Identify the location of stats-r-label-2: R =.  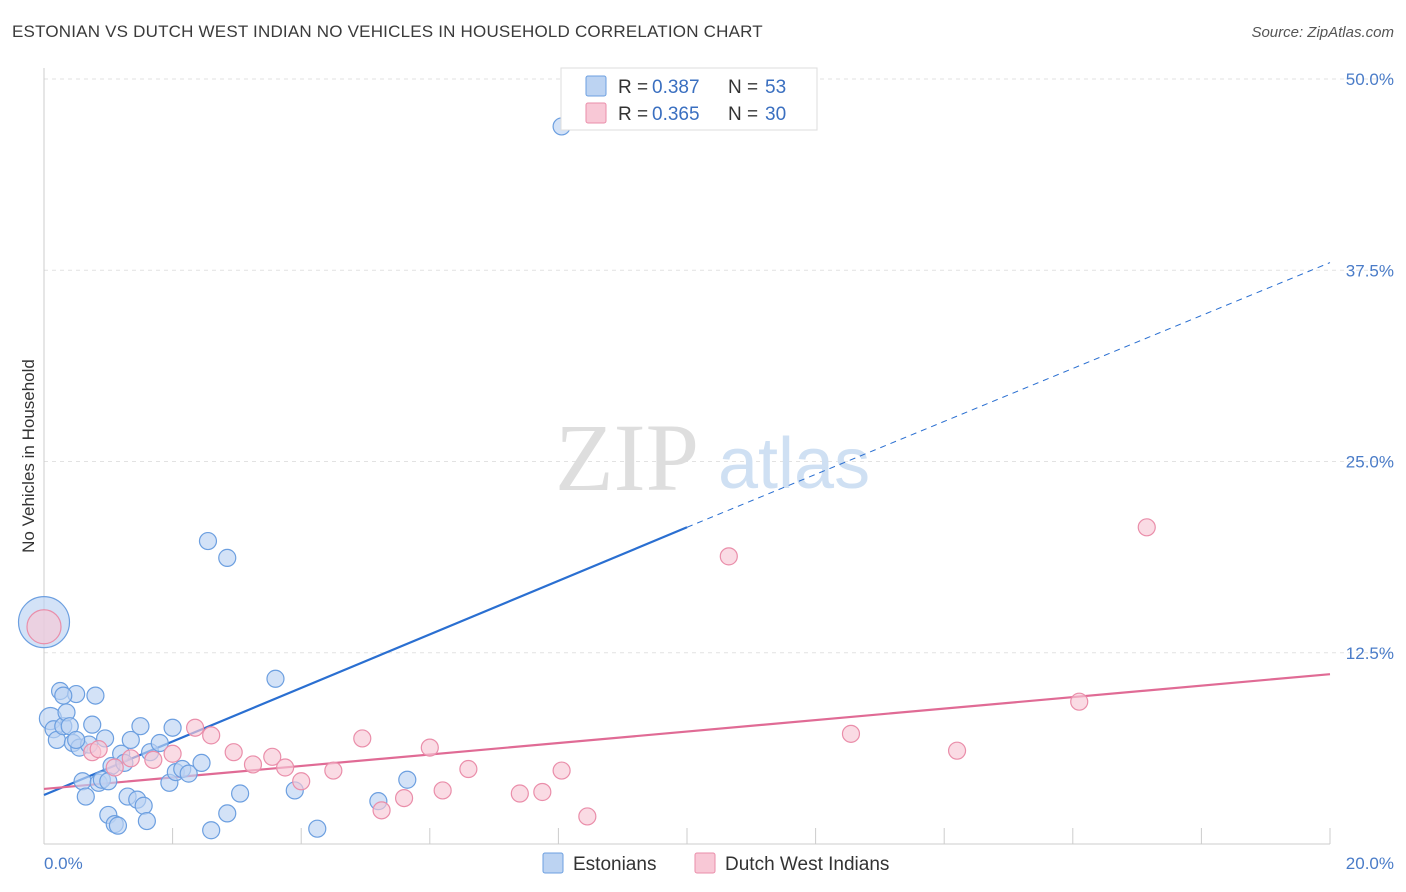
(633, 114).